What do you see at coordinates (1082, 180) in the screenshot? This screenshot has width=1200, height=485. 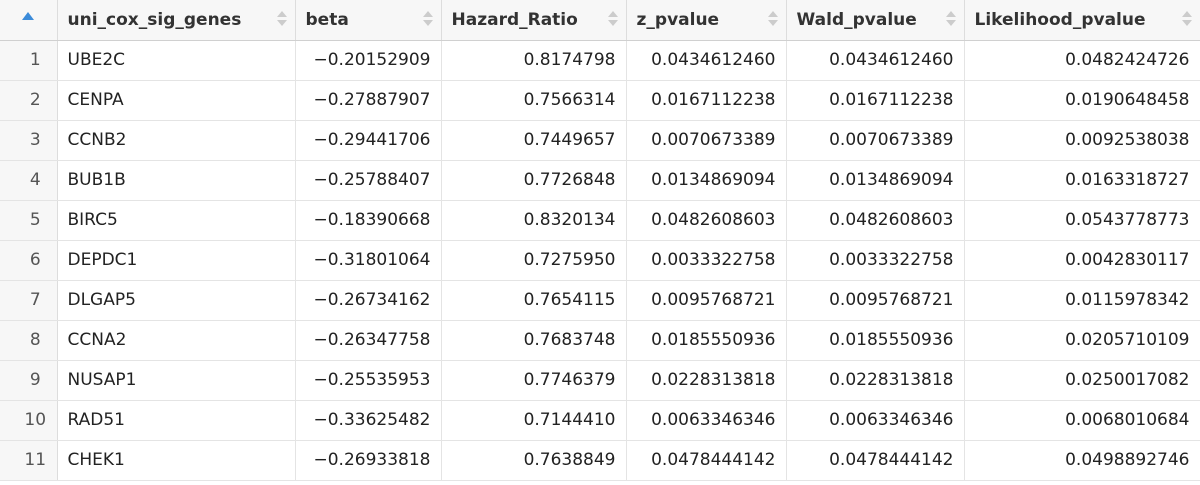 I see `likelihood-pvalue-cell: 0.0163318727` at bounding box center [1082, 180].